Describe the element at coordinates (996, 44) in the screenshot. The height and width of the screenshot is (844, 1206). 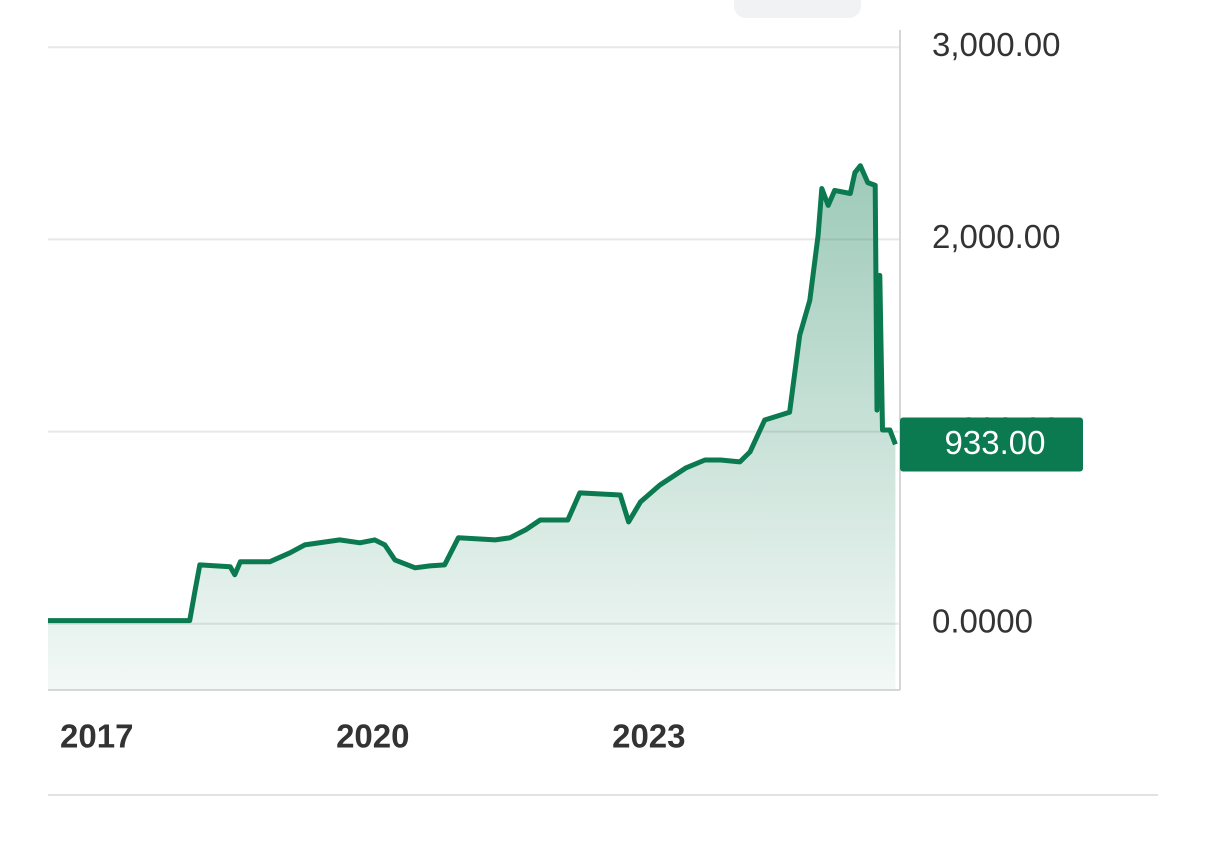
I see `y-tick-label: 3,000.00` at that location.